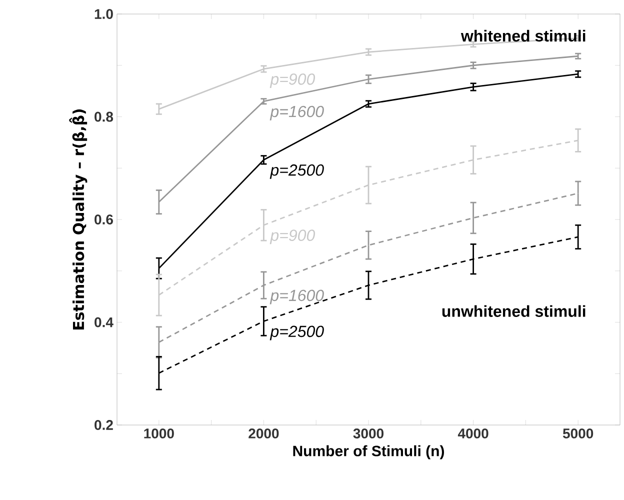  I want to click on annotation: whitened stimuli, so click(523, 36).